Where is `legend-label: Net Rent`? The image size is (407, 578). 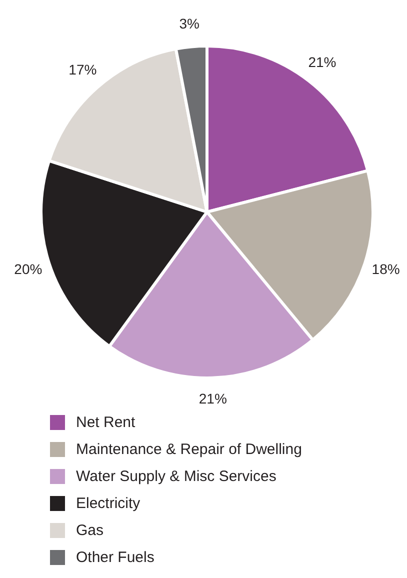
legend-label: Net Rent is located at coordinates (106, 422).